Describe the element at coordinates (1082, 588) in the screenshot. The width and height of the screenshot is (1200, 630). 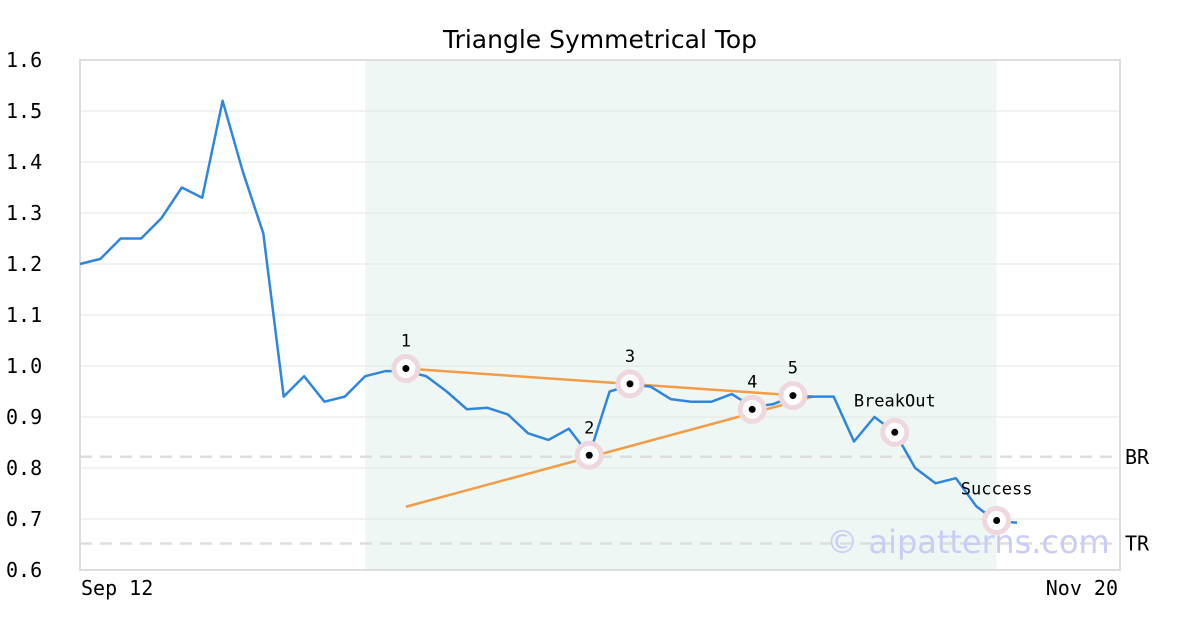
I see `x-tick-label: Nov 20` at that location.